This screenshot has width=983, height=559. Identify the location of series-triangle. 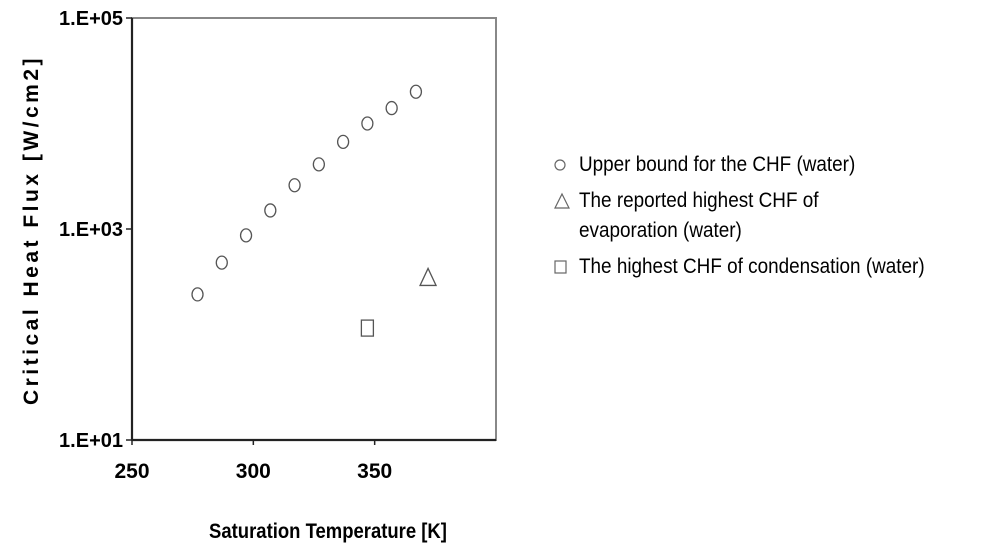
(428, 276).